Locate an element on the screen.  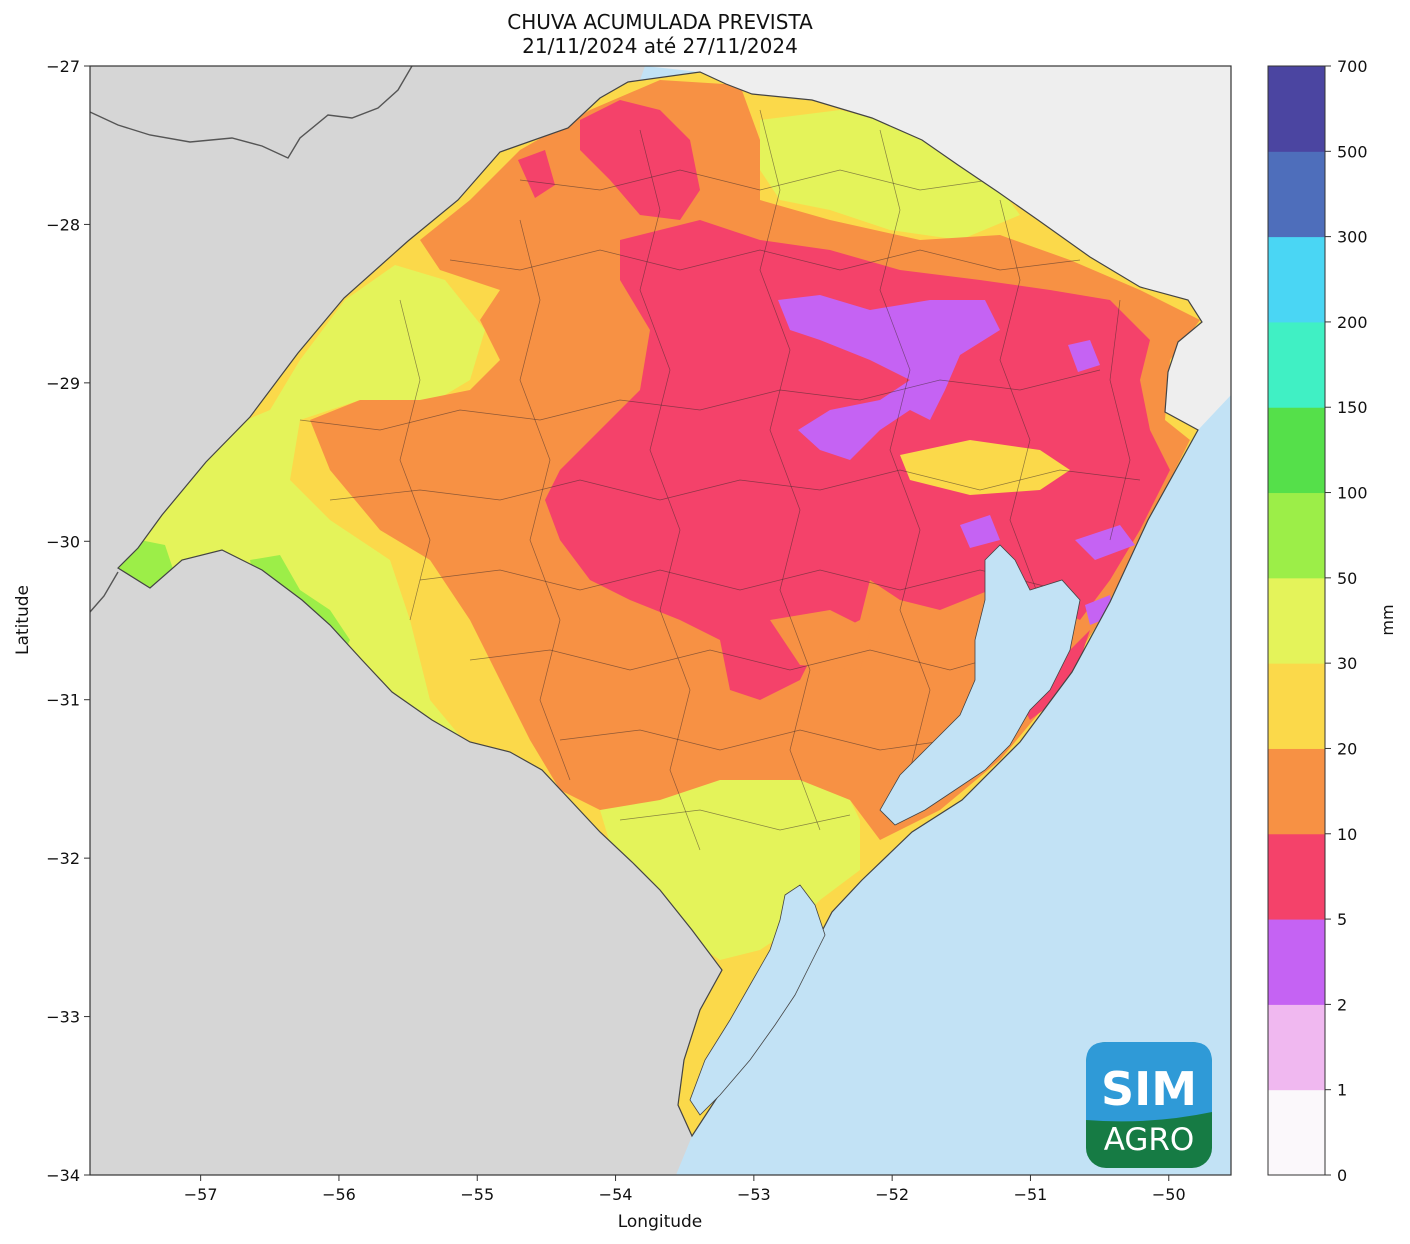
map-title-line1: CHUVA ACUMULADA PREVISTA is located at coordinates (660, 22).